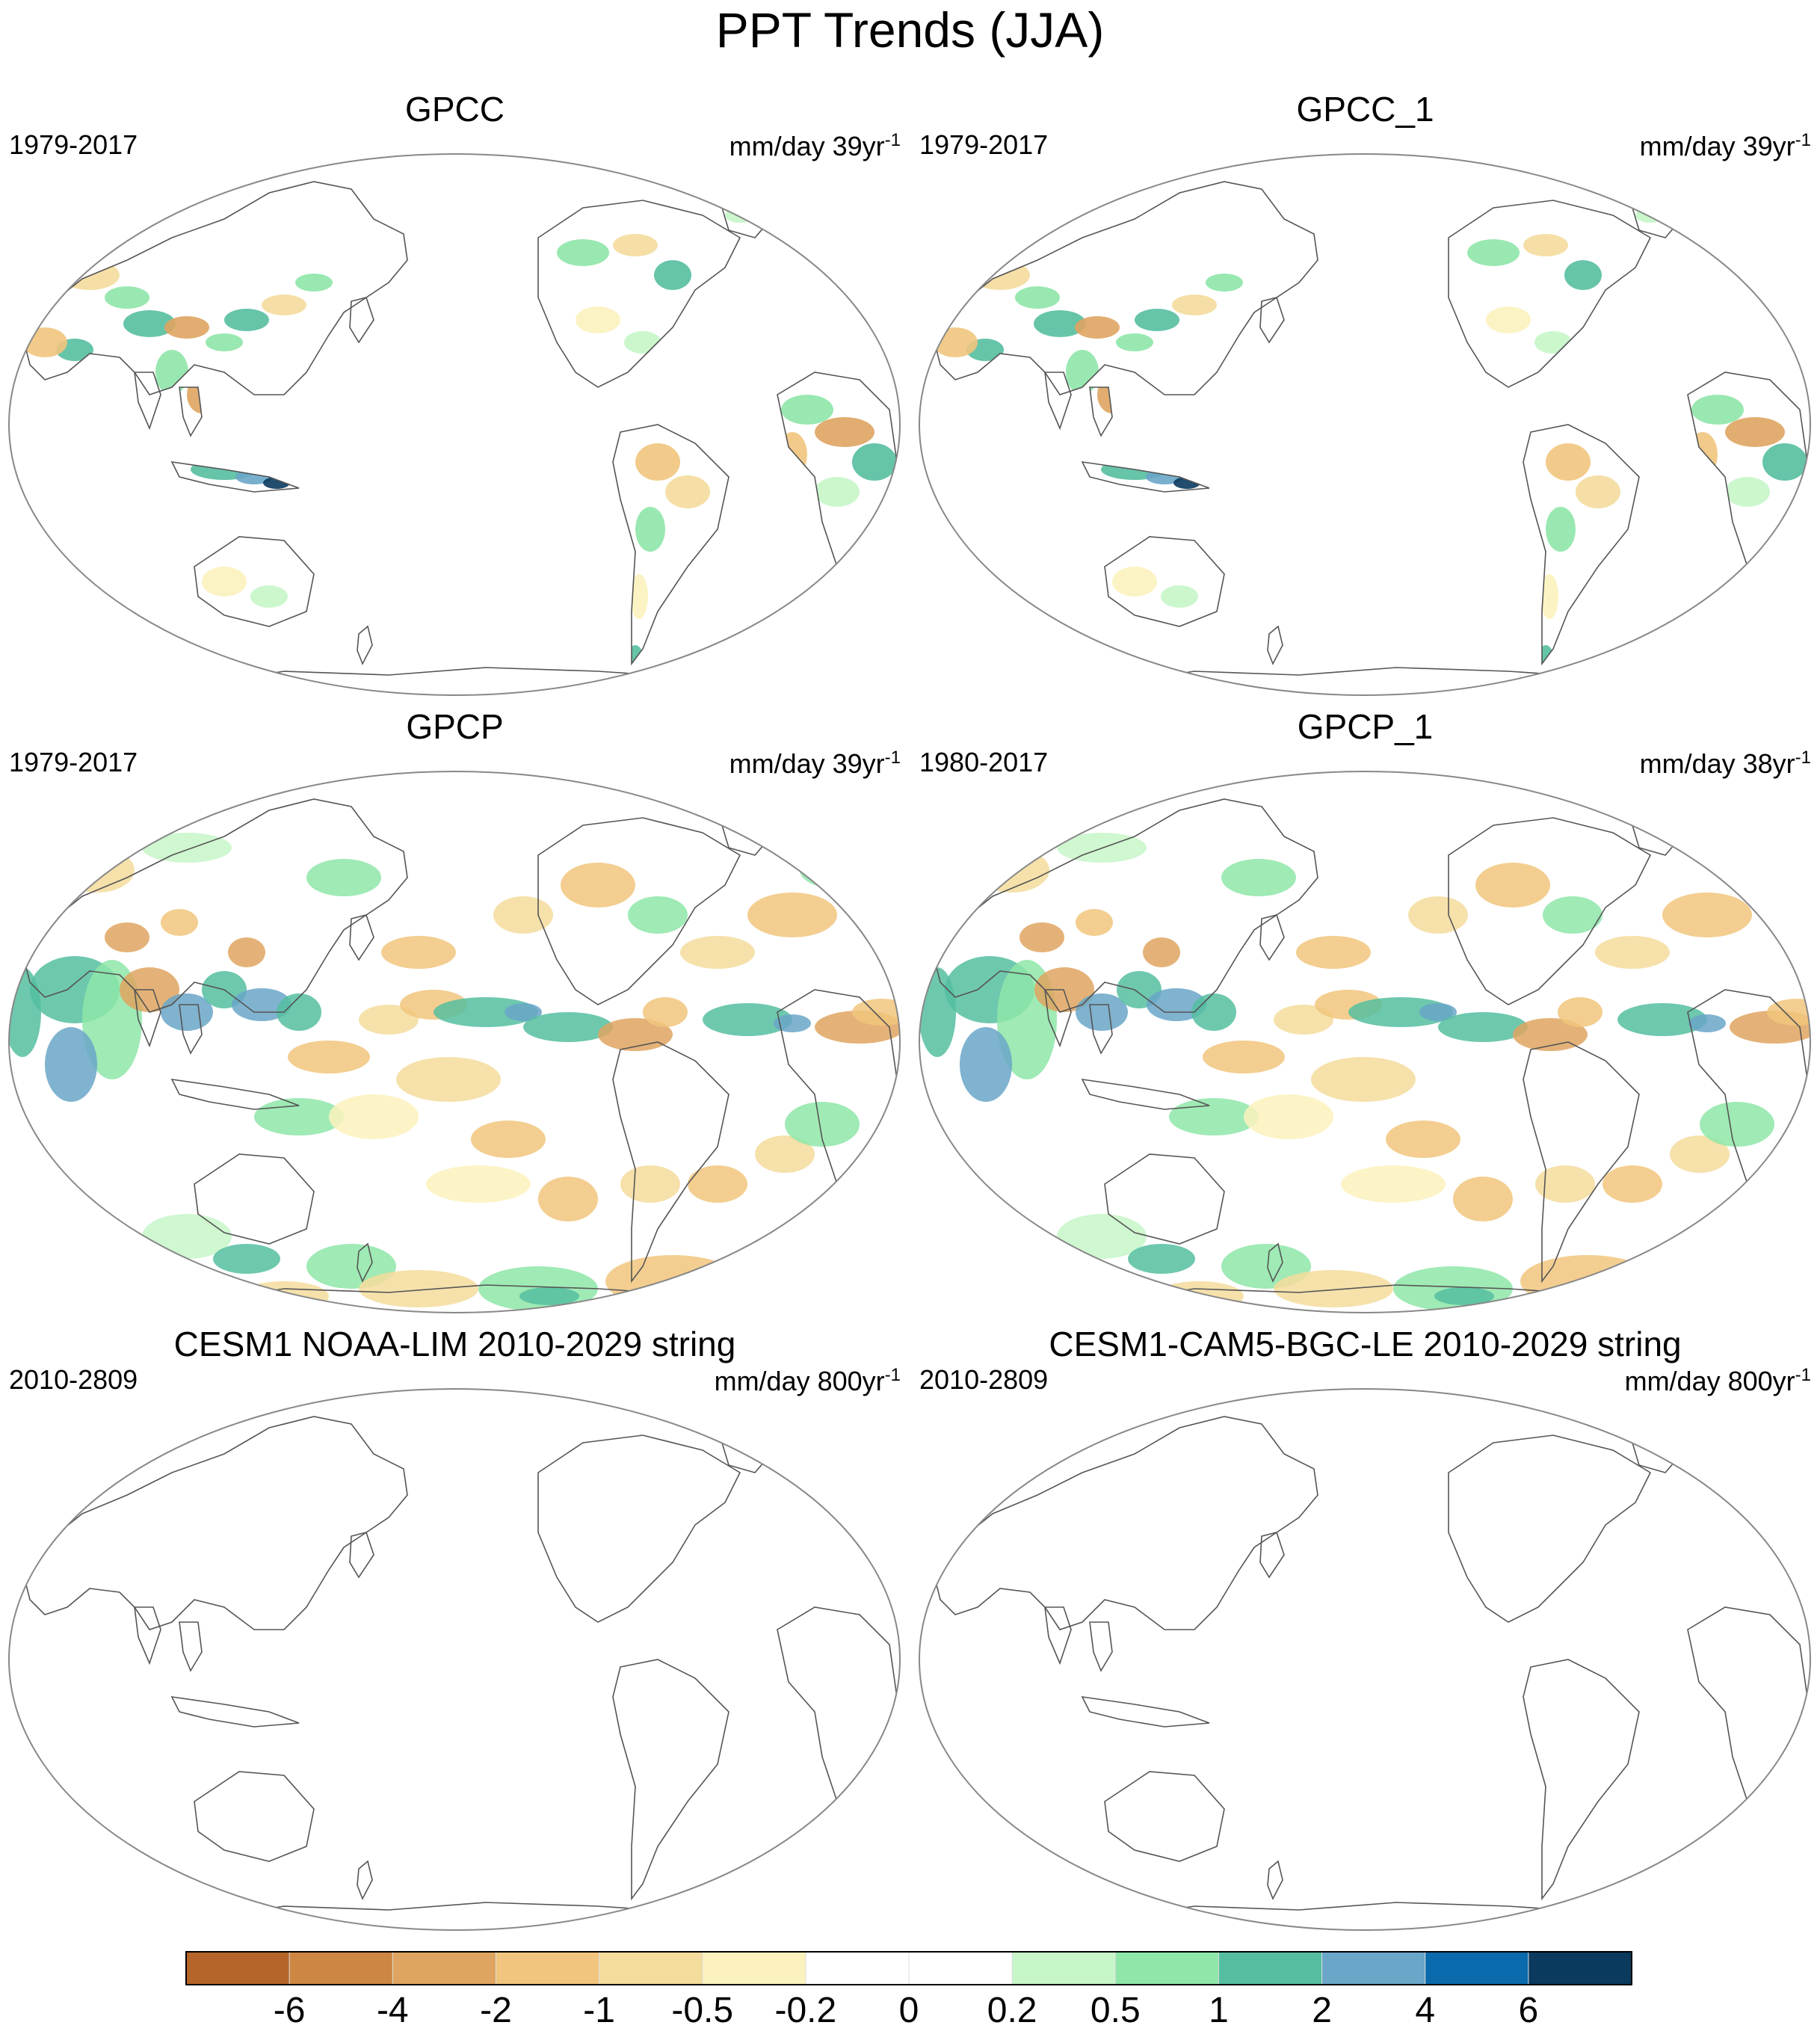 This screenshot has height=2037, width=1820. Describe the element at coordinates (1365, 109) in the screenshot. I see `panel-title: GPCC_1` at that location.